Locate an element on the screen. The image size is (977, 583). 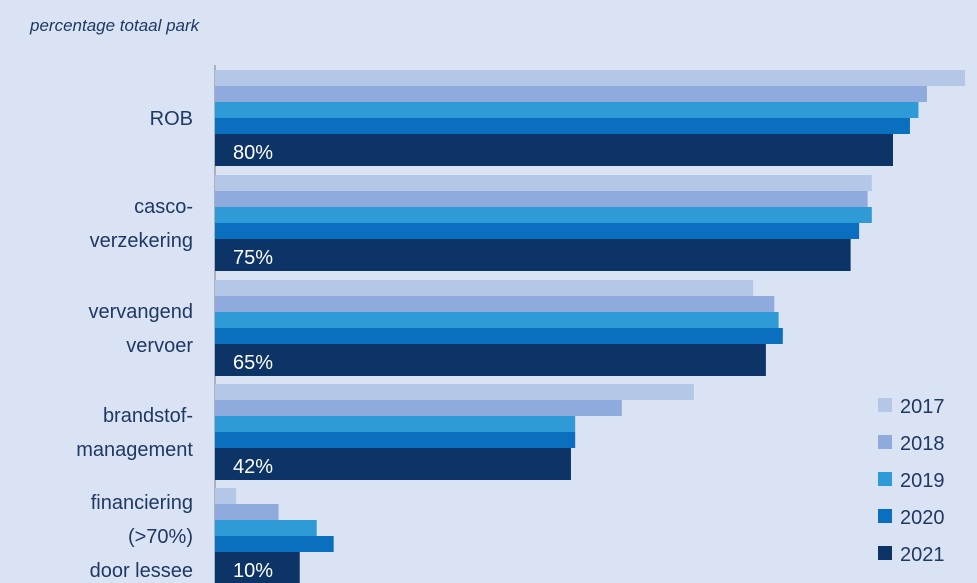
category-label-3-1: management is located at coordinates (134, 450).